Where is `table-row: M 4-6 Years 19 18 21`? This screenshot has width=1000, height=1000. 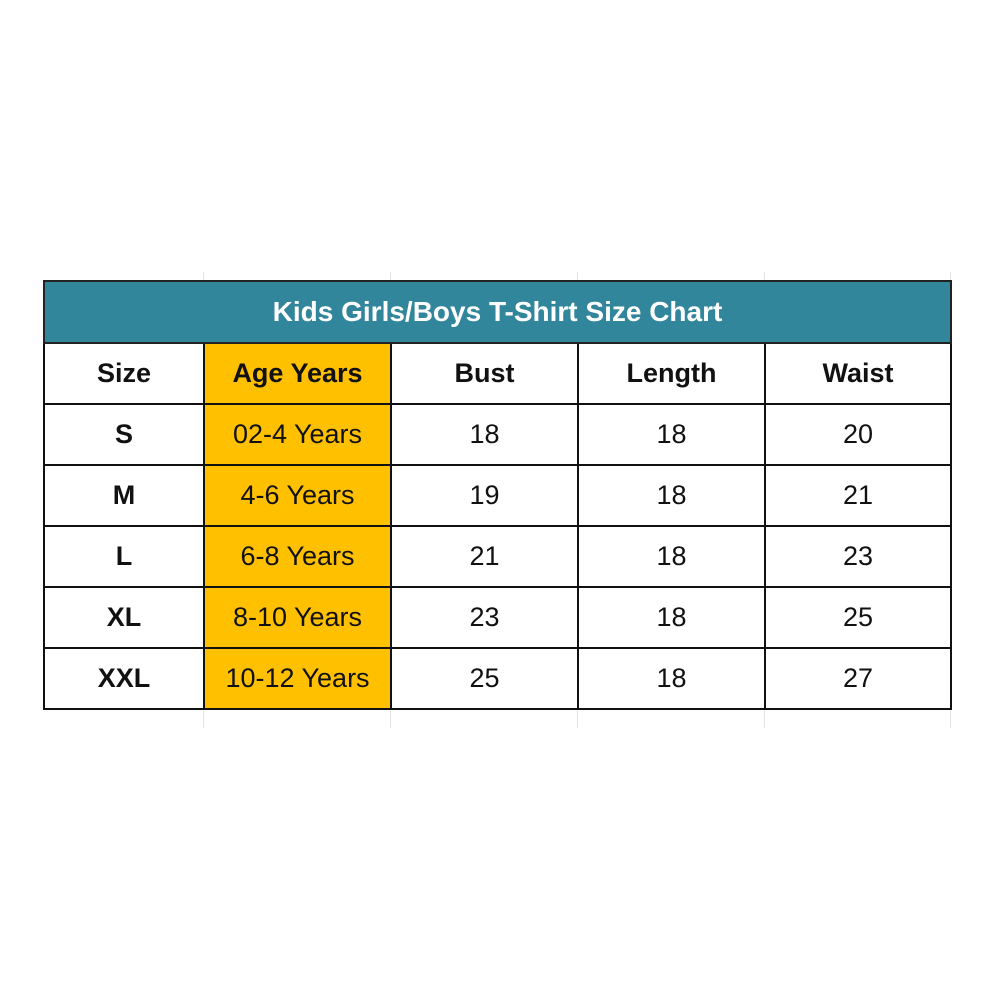 table-row: M 4-6 Years 19 18 21 is located at coordinates (498, 495).